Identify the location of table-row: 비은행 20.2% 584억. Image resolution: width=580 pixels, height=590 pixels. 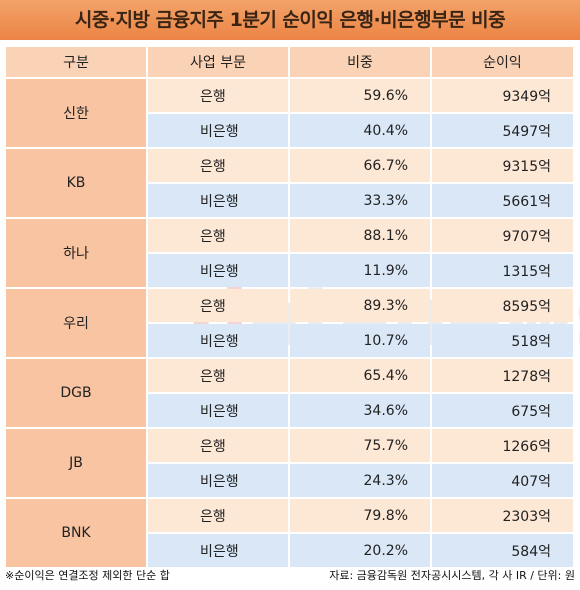
(289, 550).